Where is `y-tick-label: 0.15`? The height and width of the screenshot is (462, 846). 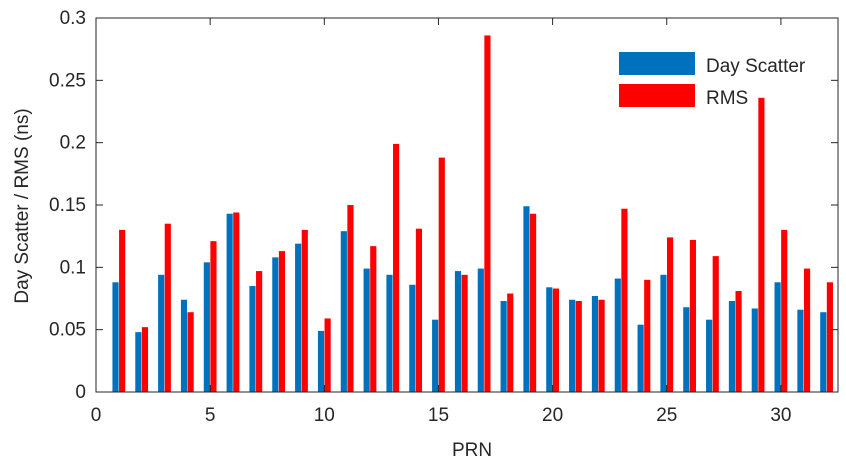 y-tick-label: 0.15 is located at coordinates (67, 205).